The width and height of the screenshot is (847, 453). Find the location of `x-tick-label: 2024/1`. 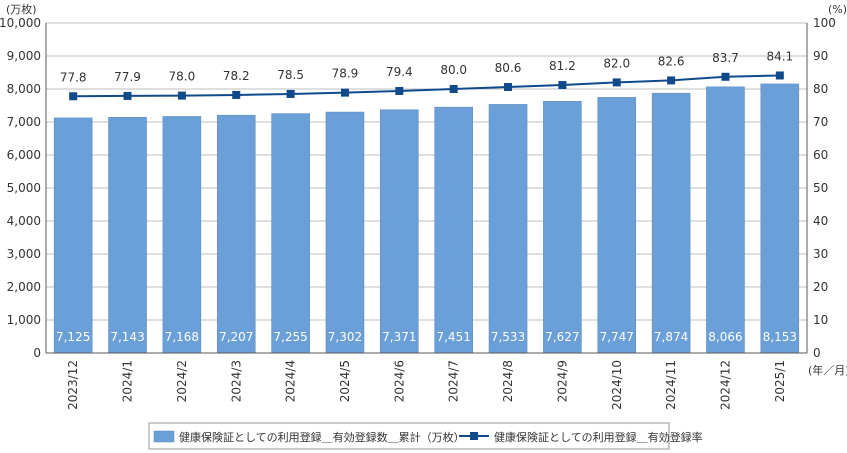

x-tick-label: 2024/1 is located at coordinates (128, 381).